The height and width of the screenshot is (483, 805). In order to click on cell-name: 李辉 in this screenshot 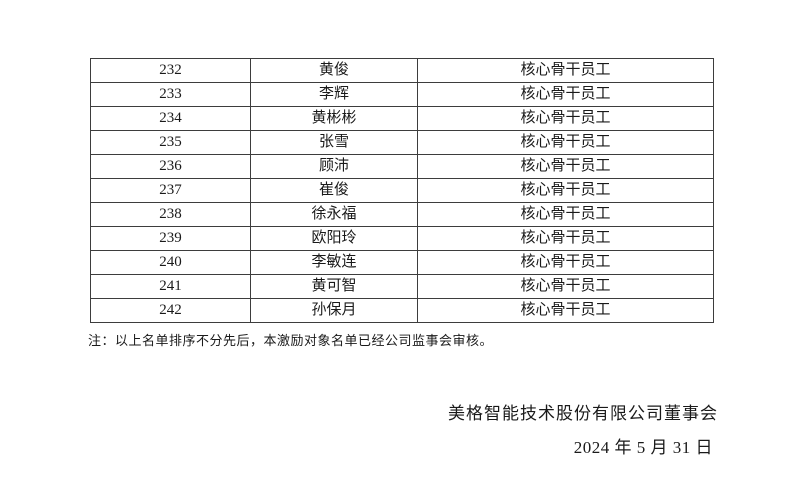, I will do `click(334, 94)`.